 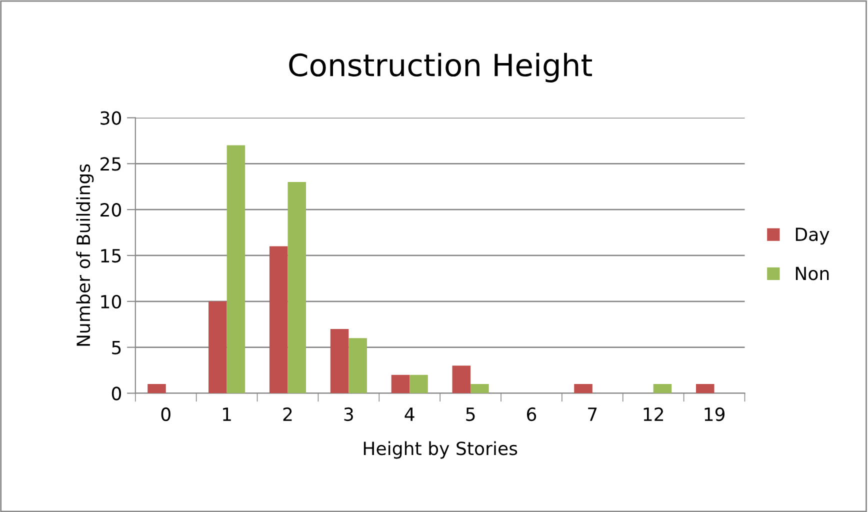 I want to click on chart-title: Construction Height, so click(x=440, y=67).